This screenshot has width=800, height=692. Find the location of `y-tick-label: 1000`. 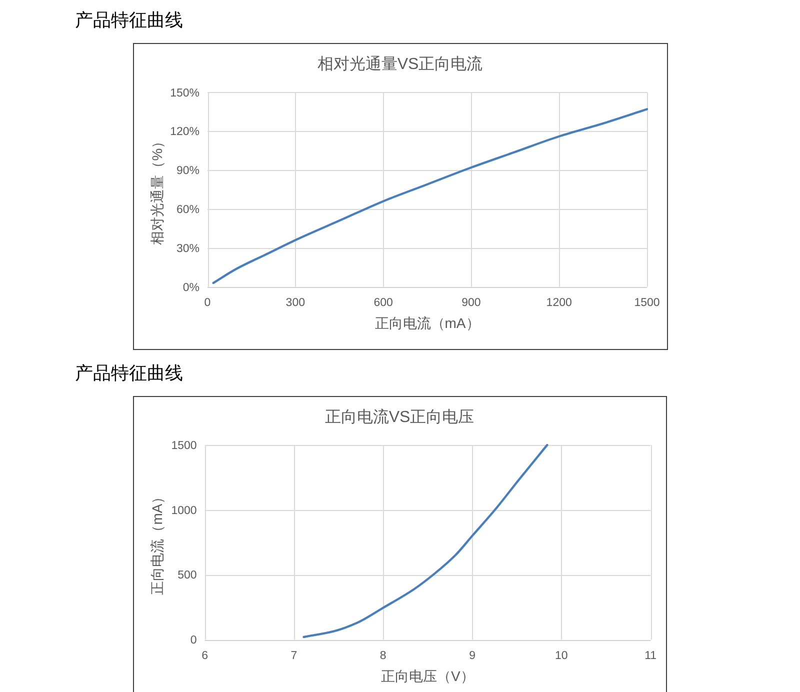

y-tick-label: 1000 is located at coordinates (184, 510).